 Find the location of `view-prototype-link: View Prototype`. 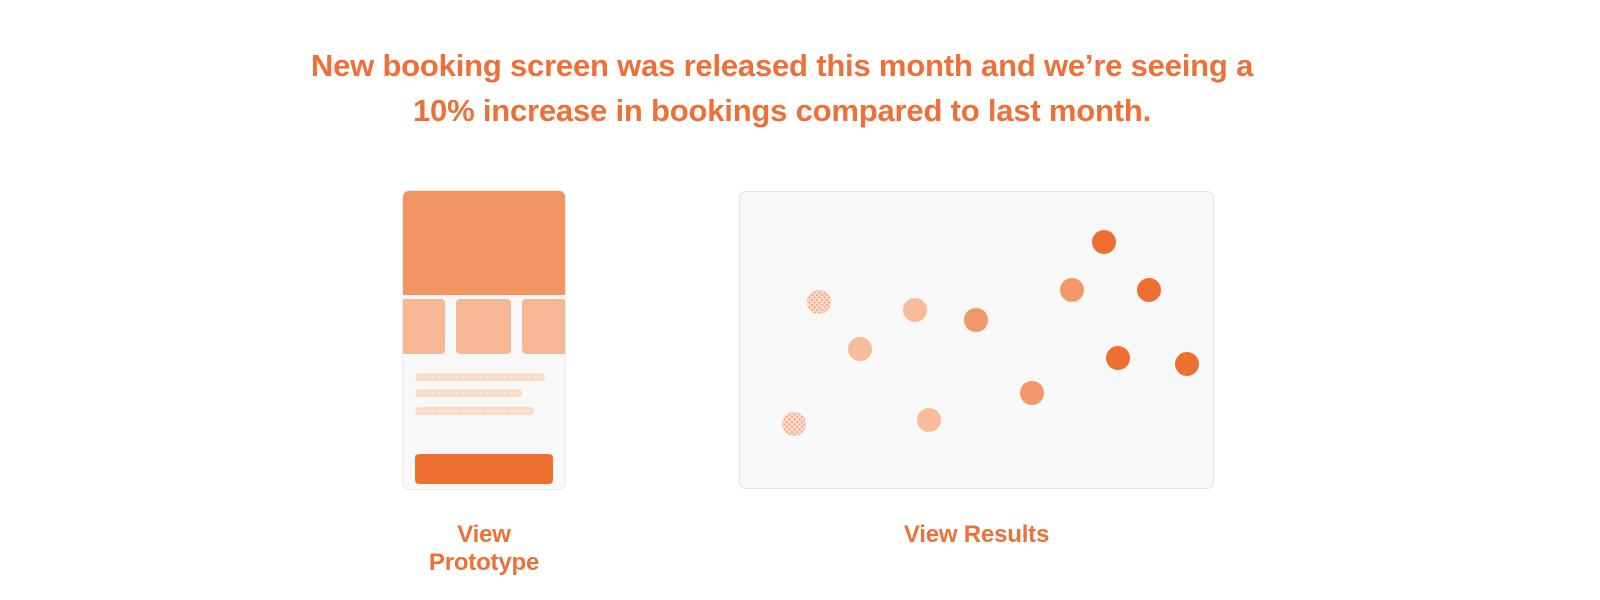

view-prototype-link: View Prototype is located at coordinates (484, 548).